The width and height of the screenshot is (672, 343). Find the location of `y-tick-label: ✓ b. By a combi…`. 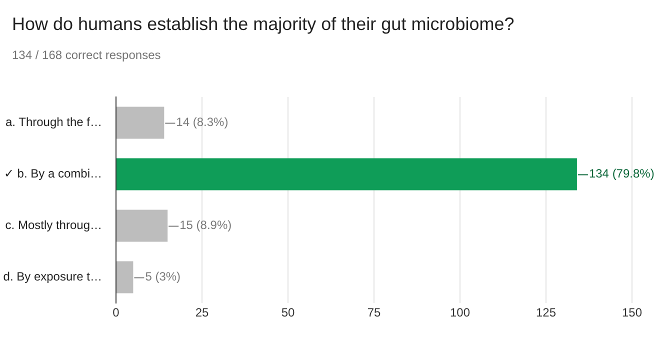

y-tick-label: ✓ b. By a combi… is located at coordinates (53, 173).